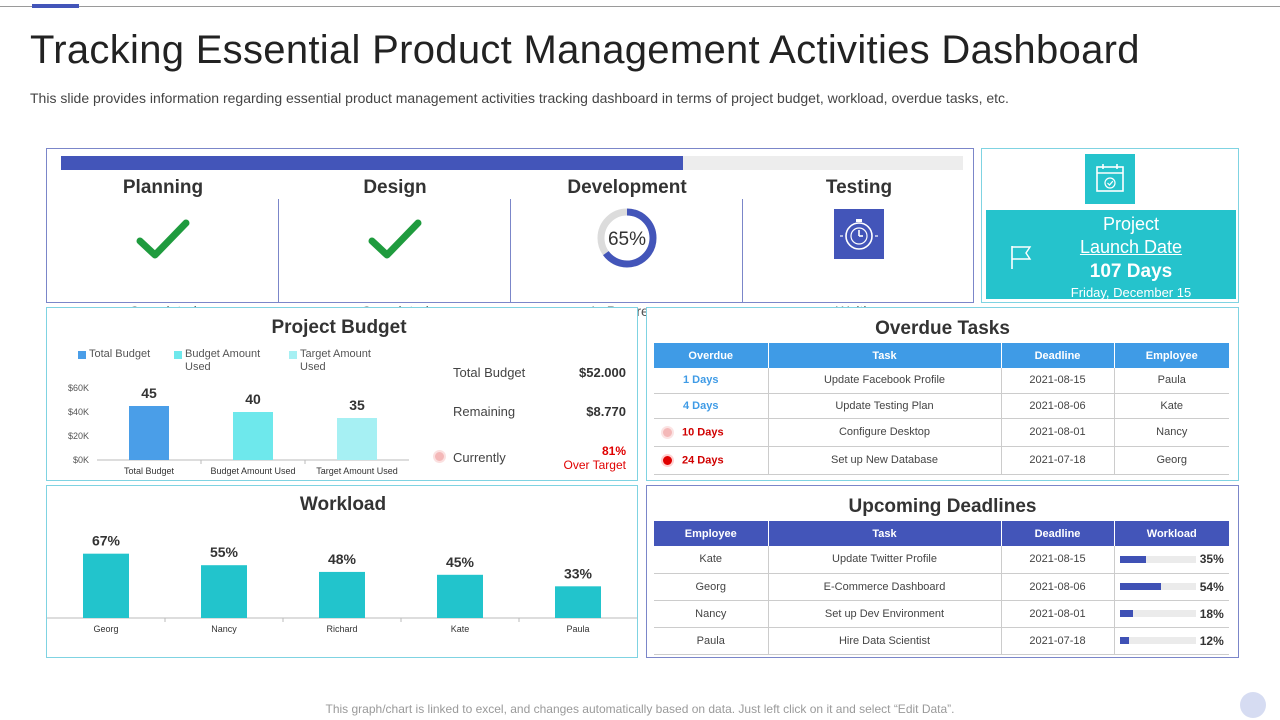  Describe the element at coordinates (224, 361) in the screenshot. I see `legend-item-budget-used: Budget Amount Used` at that location.